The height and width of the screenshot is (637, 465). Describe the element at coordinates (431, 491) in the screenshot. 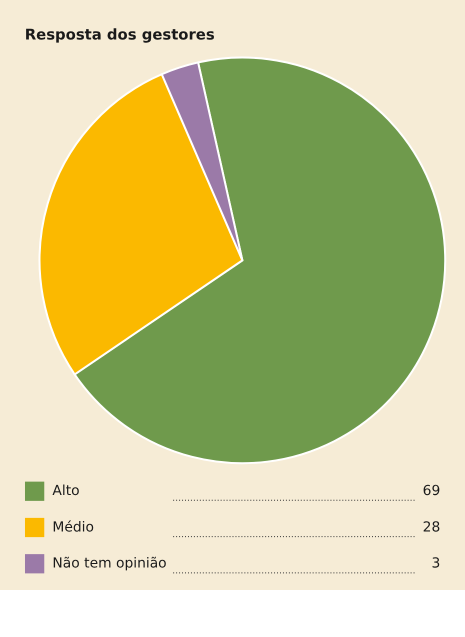

I see `data-label: 69` at that location.